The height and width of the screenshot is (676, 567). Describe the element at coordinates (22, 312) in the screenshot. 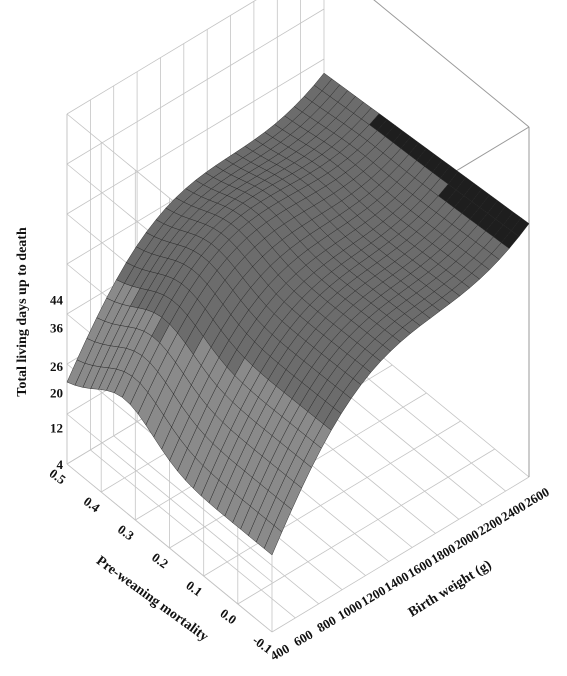

I see `z-axis-label: Total living days up to death` at that location.